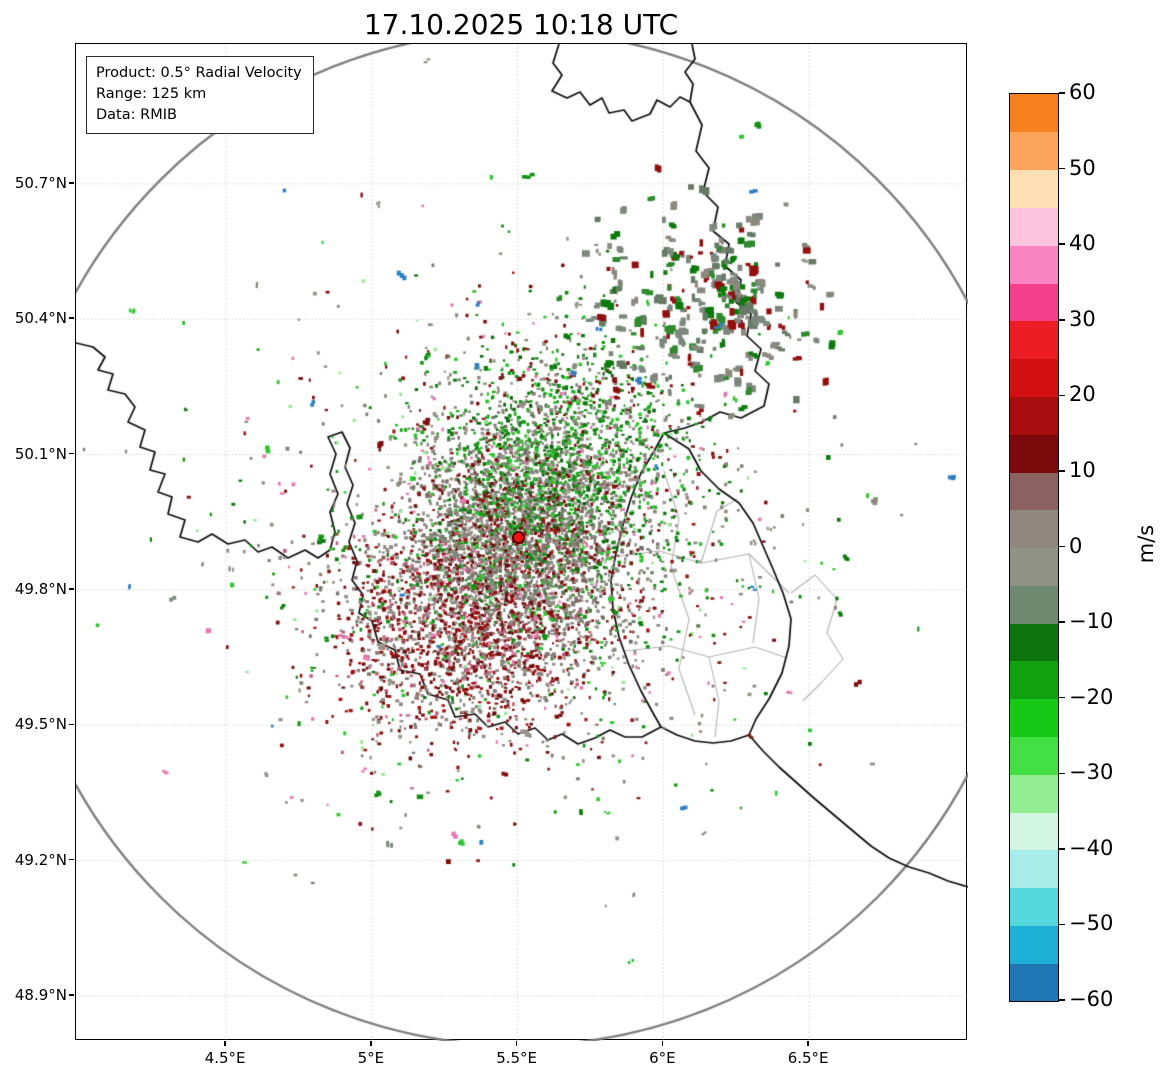 Image resolution: width=1171 pixels, height=1081 pixels. Describe the element at coordinates (199, 73) in the screenshot. I see `info-line-product: Product: 0.5° Radial Velocity` at that location.